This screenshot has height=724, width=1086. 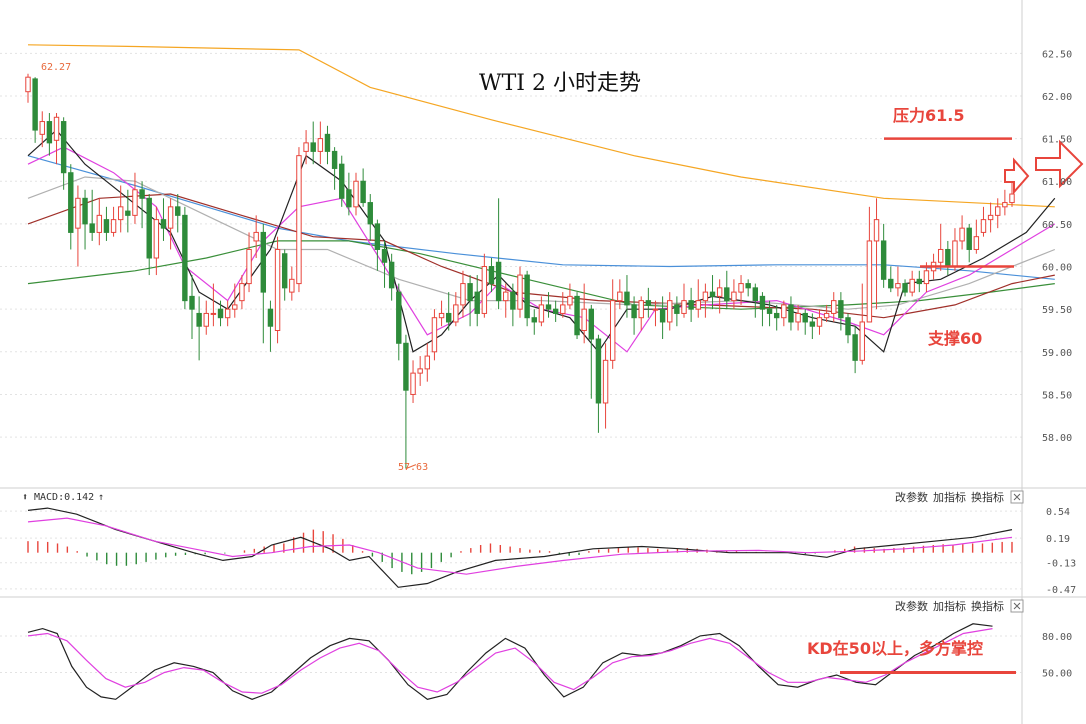 What do you see at coordinates (1017, 606) in the screenshot?
I see `kd-close-icon` at bounding box center [1017, 606].